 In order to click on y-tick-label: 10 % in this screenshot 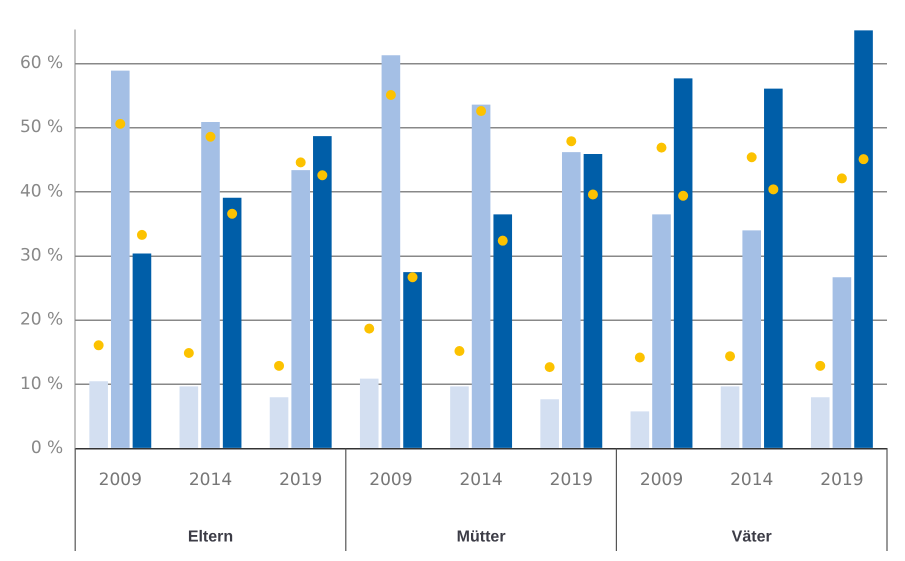, I will do `click(42, 384)`.